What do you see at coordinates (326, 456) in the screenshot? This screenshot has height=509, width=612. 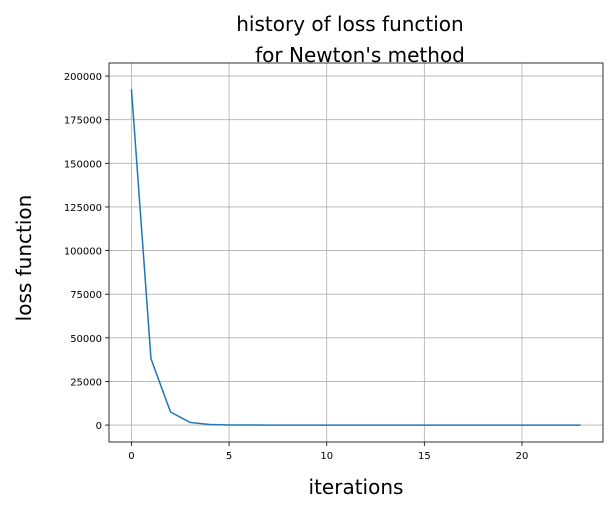 I see `x-tick-label: 10` at bounding box center [326, 456].